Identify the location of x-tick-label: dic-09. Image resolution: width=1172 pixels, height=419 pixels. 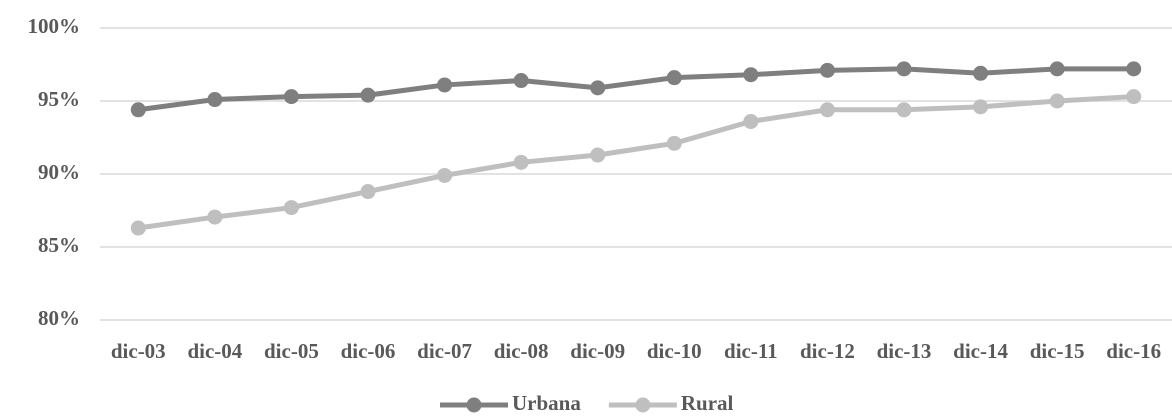
(597, 351).